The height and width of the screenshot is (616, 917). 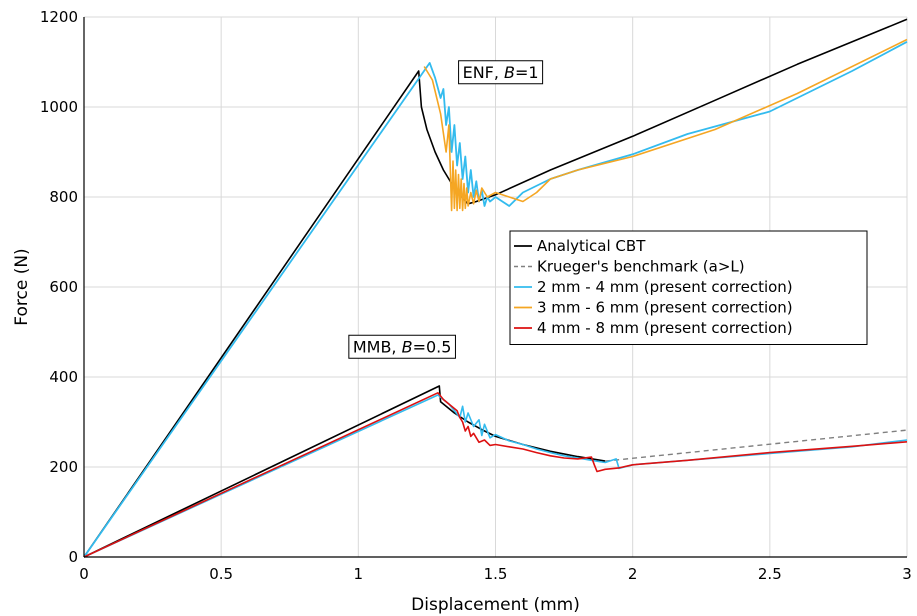 I want to click on annotation-text: MMB, B=0.5, so click(x=402, y=346).